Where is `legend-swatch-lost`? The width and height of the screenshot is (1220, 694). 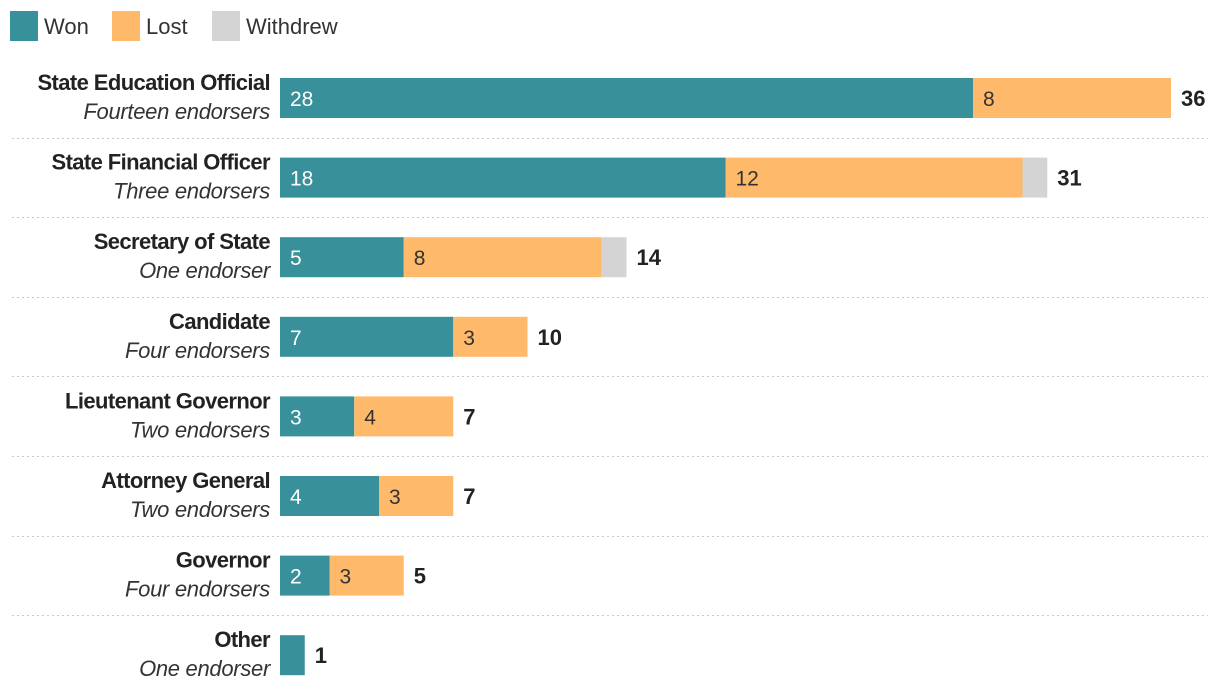
legend-swatch-lost is located at coordinates (126, 26).